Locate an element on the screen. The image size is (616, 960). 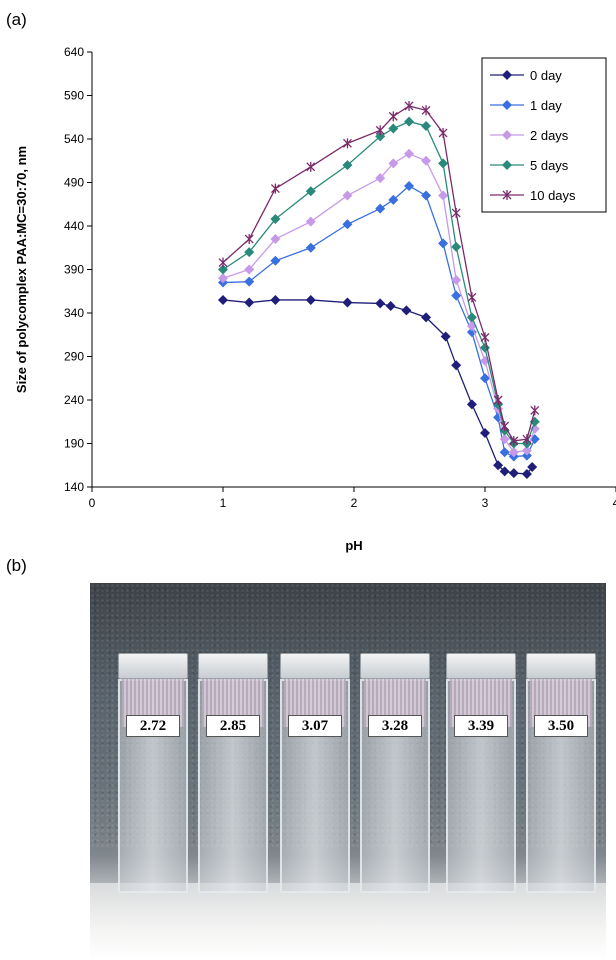
y-tick-label: 540 is located at coordinates (74, 139).